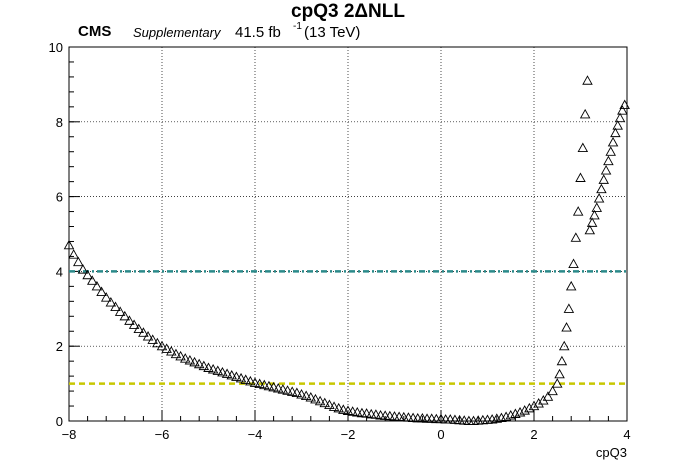  Describe the element at coordinates (59, 197) in the screenshot. I see `y-tick-label: 6` at that location.